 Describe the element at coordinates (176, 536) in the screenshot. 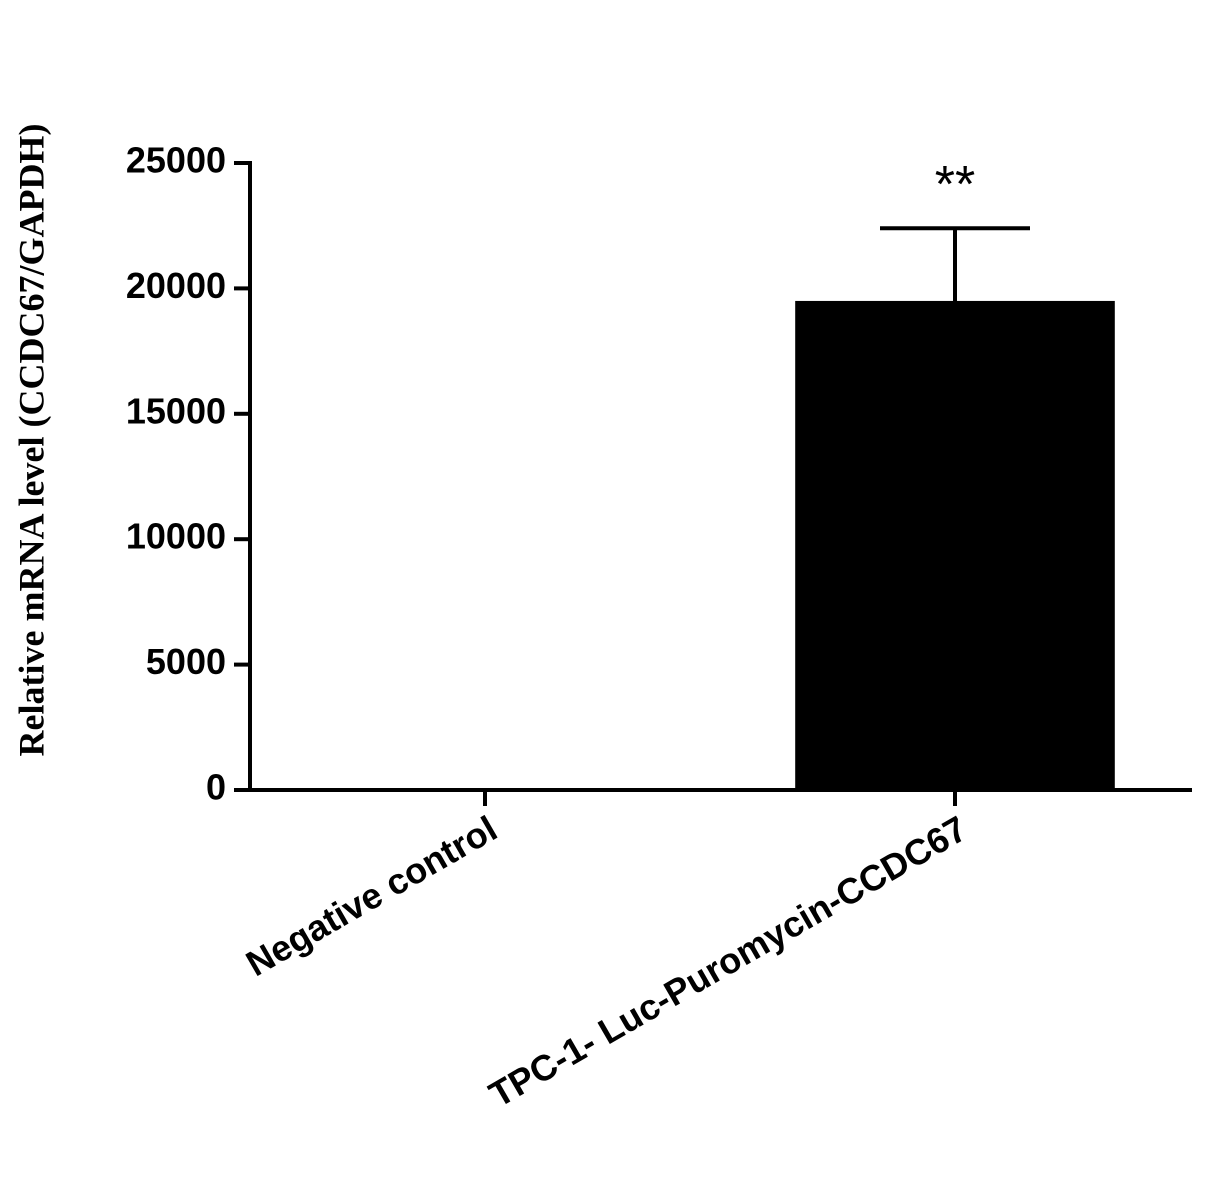

I see `y-tick-label: 10000` at that location.